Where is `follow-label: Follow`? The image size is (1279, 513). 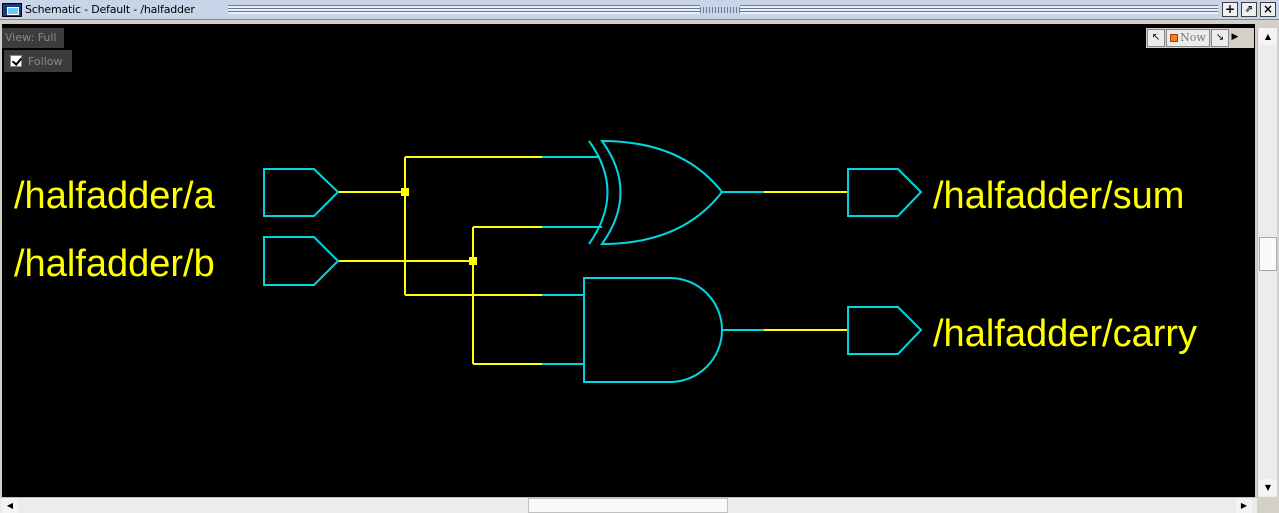 follow-label: Follow is located at coordinates (45, 61).